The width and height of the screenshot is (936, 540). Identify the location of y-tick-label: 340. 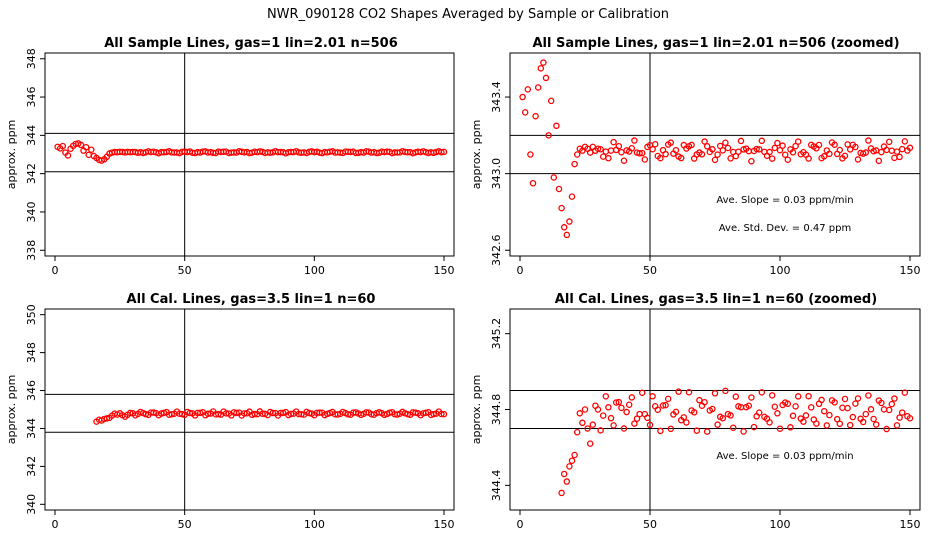
(31, 211).